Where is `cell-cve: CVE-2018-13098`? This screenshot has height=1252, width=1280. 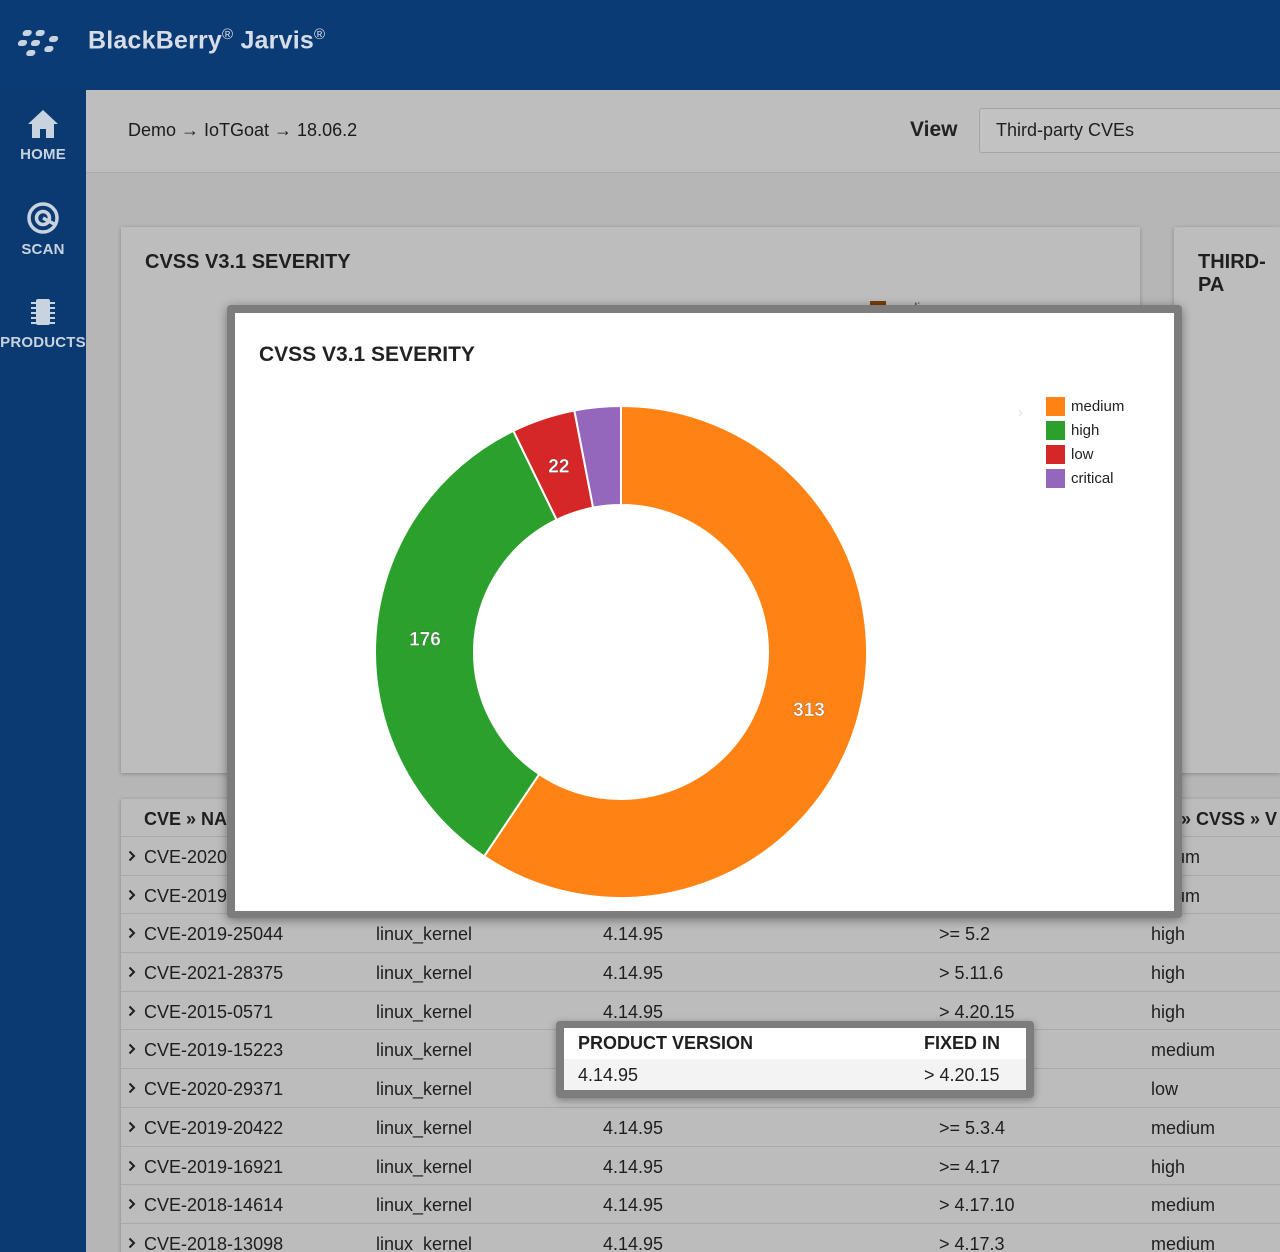 cell-cve: CVE-2018-13098 is located at coordinates (214, 1242).